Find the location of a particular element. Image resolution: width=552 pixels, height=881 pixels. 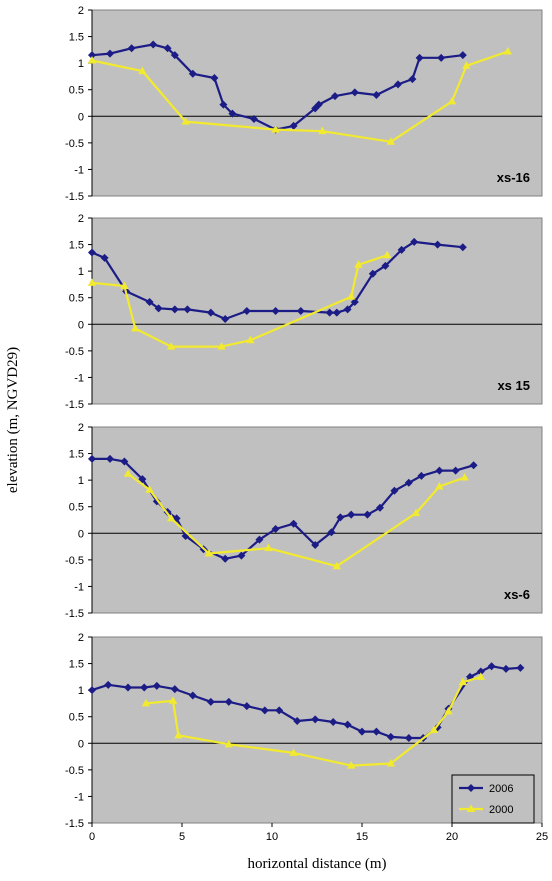

y-tick-label: 1 is located at coordinates (81, 691).